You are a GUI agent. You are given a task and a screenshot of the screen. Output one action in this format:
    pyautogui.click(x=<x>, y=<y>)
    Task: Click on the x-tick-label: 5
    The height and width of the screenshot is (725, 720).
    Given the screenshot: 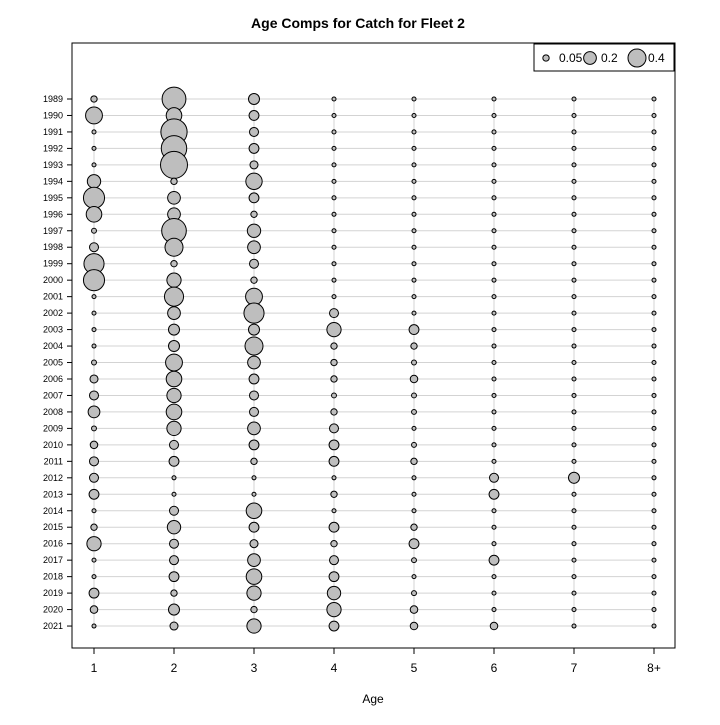 What is the action you would take?
    pyautogui.click(x=414, y=668)
    